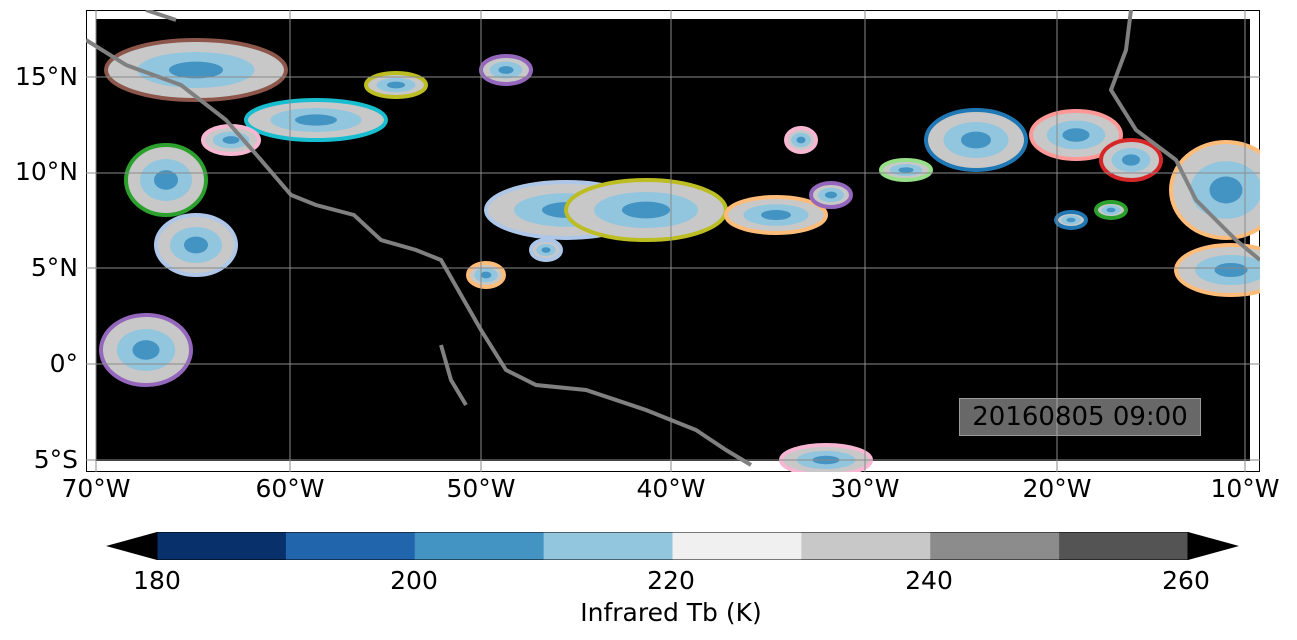 The width and height of the screenshot is (1297, 640). I want to click on colorbar-tick-220: 220, so click(671, 580).